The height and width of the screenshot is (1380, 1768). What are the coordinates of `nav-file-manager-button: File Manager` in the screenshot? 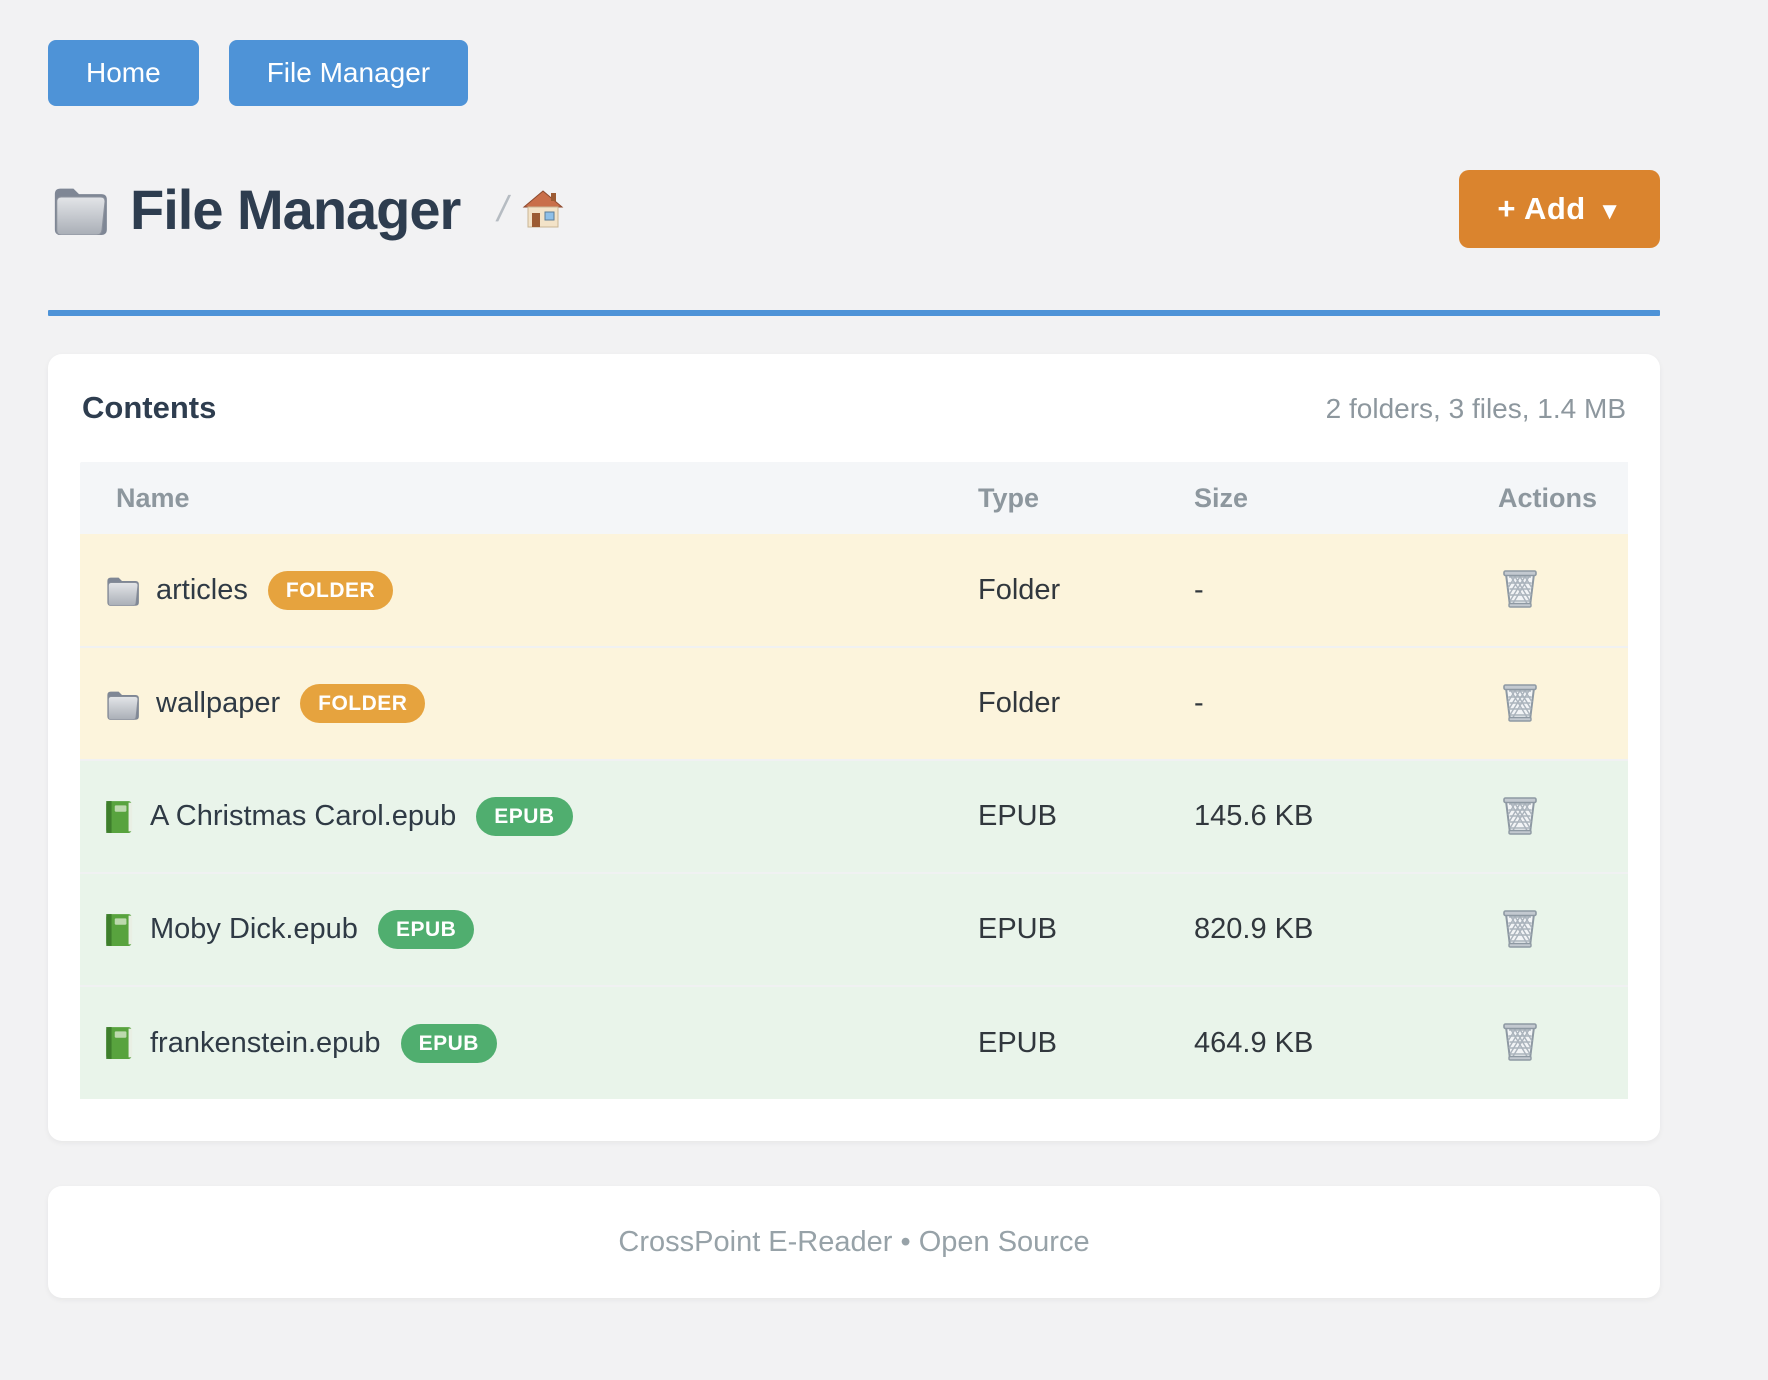 It's located at (348, 73).